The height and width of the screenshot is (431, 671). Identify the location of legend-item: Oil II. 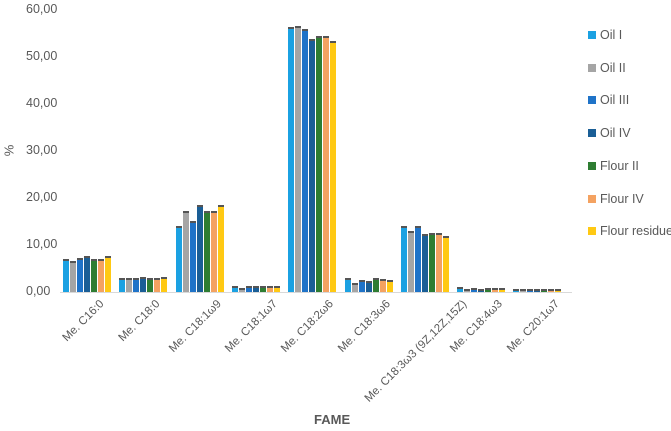
(607, 68).